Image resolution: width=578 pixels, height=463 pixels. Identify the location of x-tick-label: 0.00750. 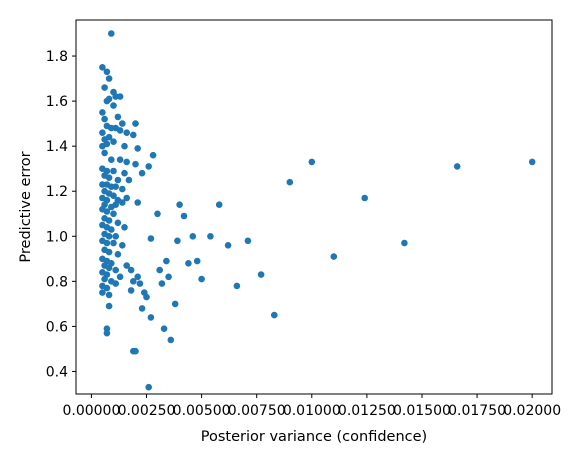
(257, 411).